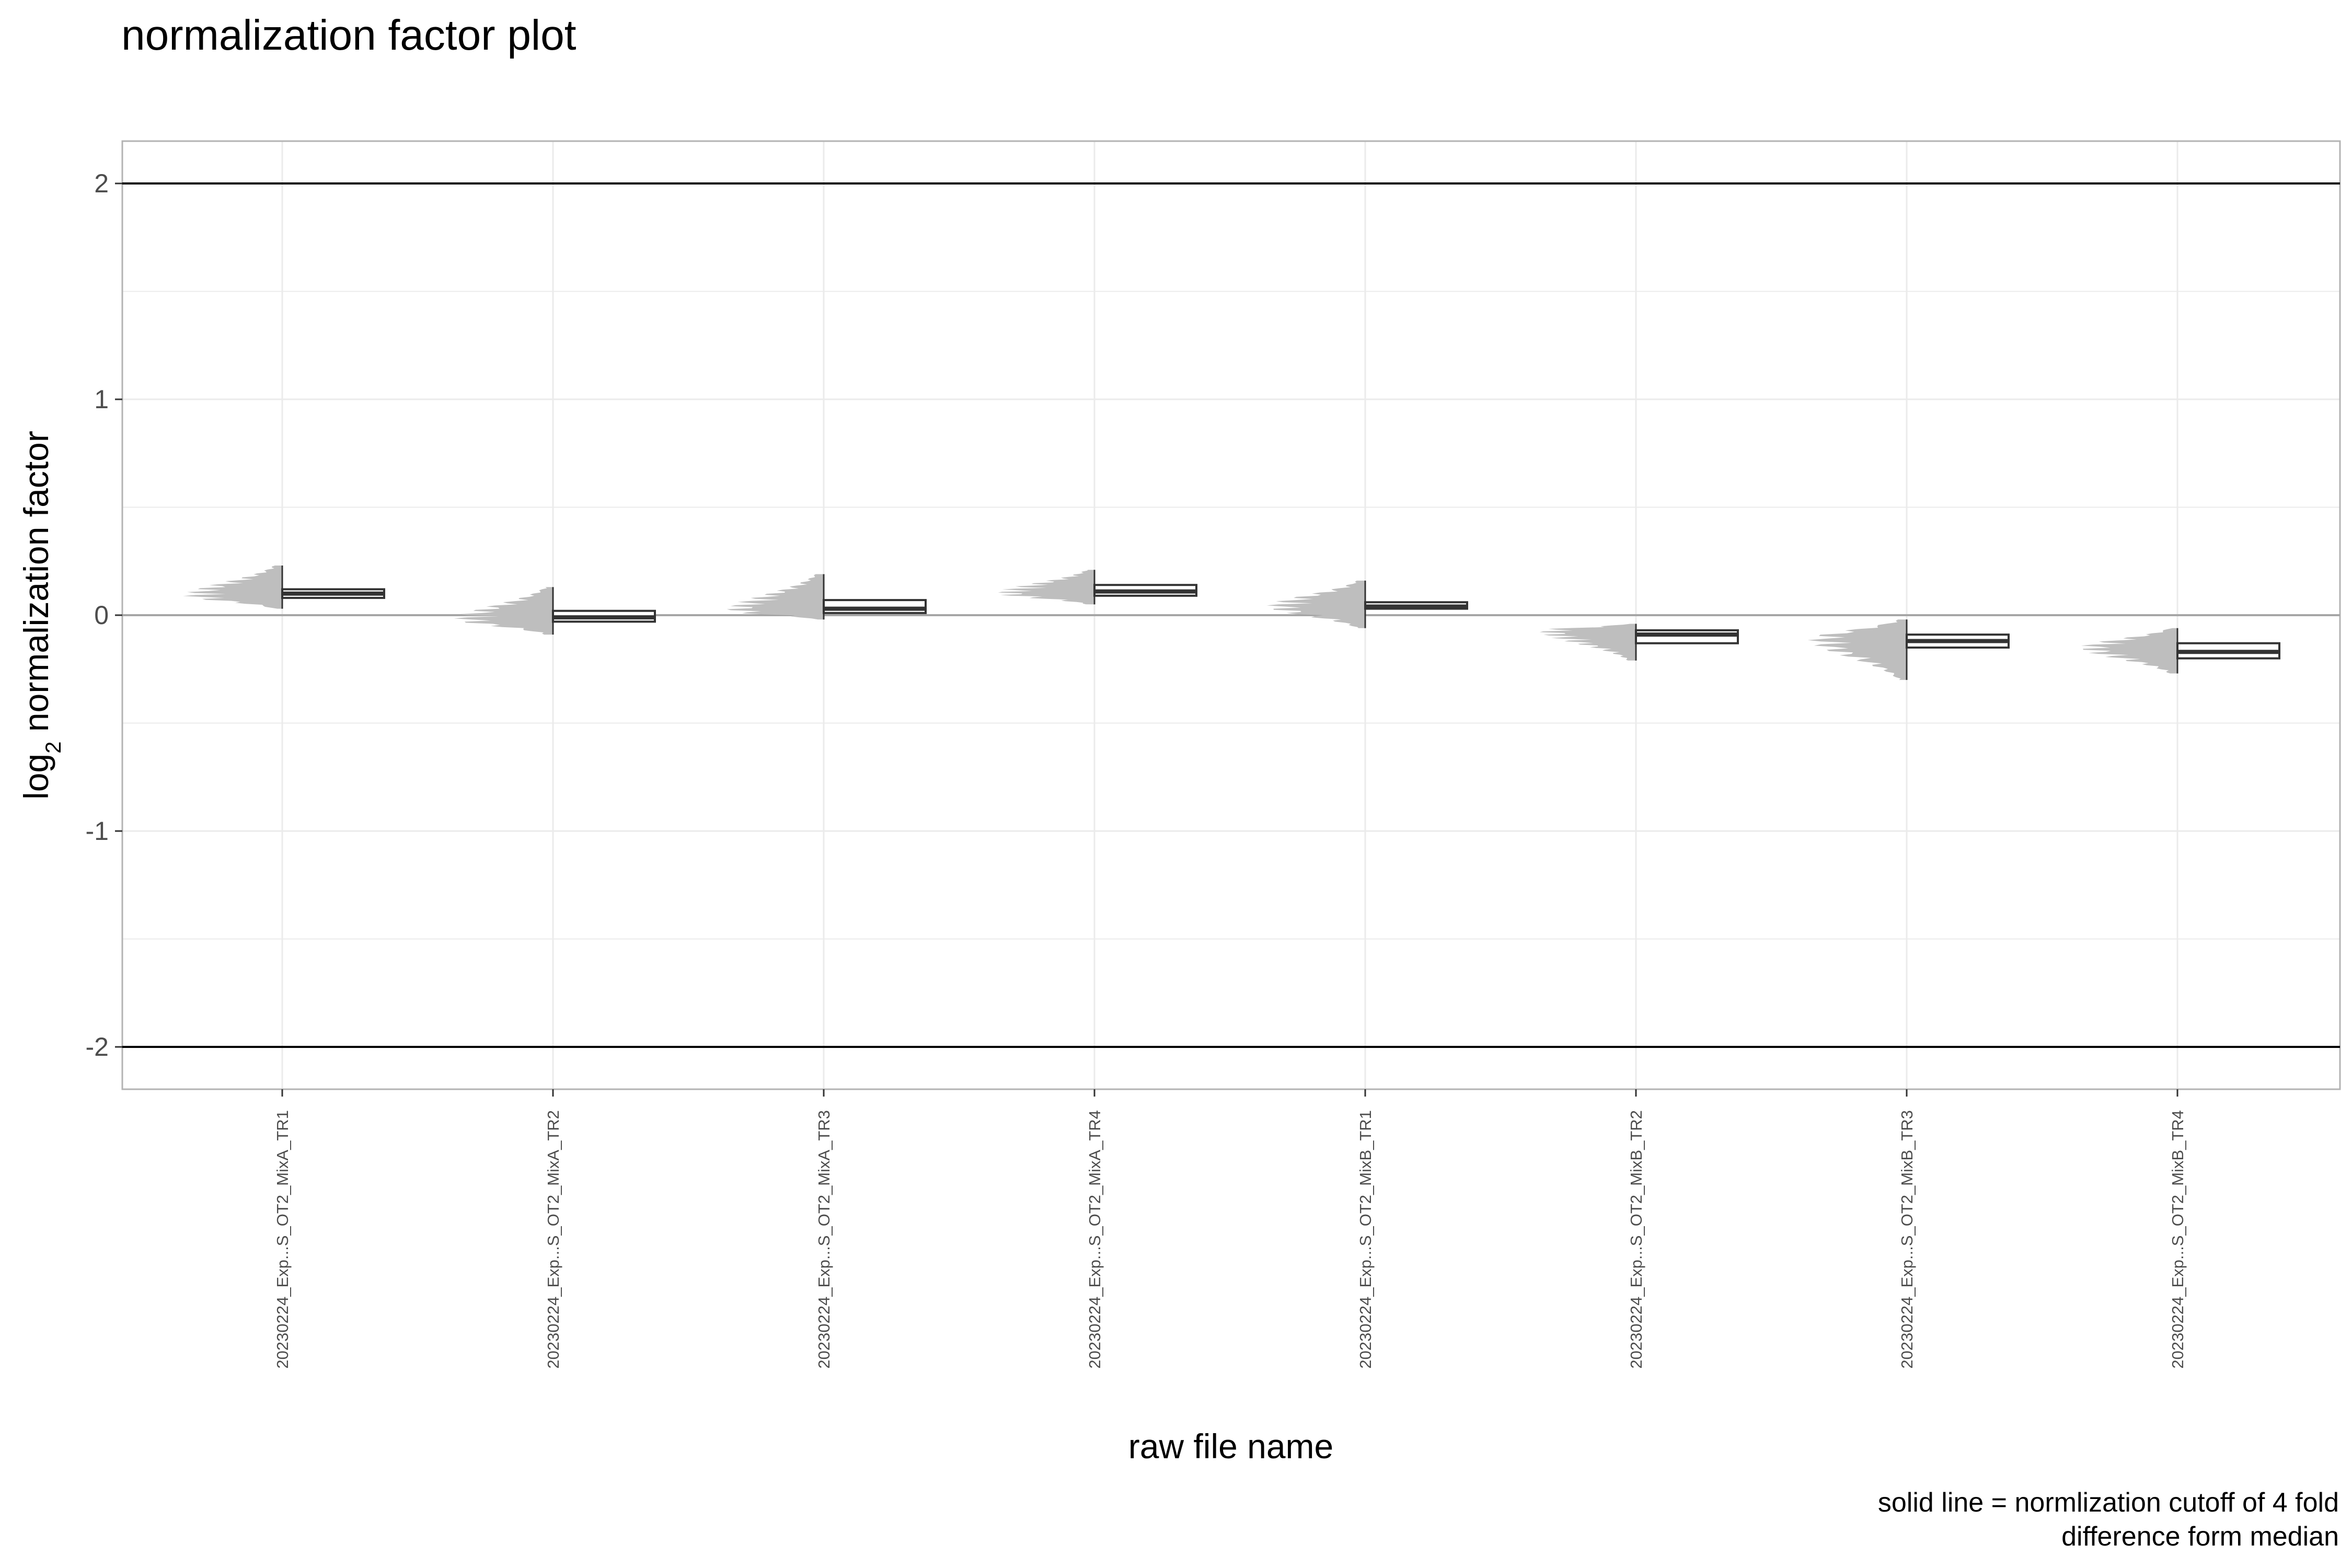 The image size is (2352, 1568). What do you see at coordinates (1095, 1239) in the screenshot?
I see `x-tick-label: 20230224_Exp...S_OT2_MixA_TR4` at bounding box center [1095, 1239].